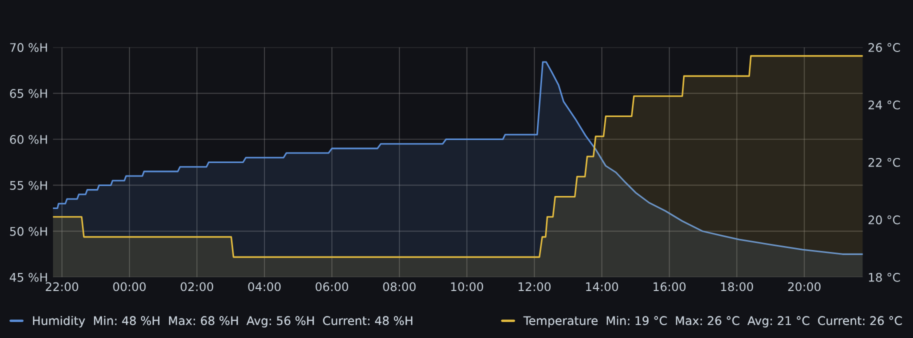 The height and width of the screenshot is (338, 913). Describe the element at coordinates (28, 47) in the screenshot. I see `y-tick-label: 70 %H` at that location.